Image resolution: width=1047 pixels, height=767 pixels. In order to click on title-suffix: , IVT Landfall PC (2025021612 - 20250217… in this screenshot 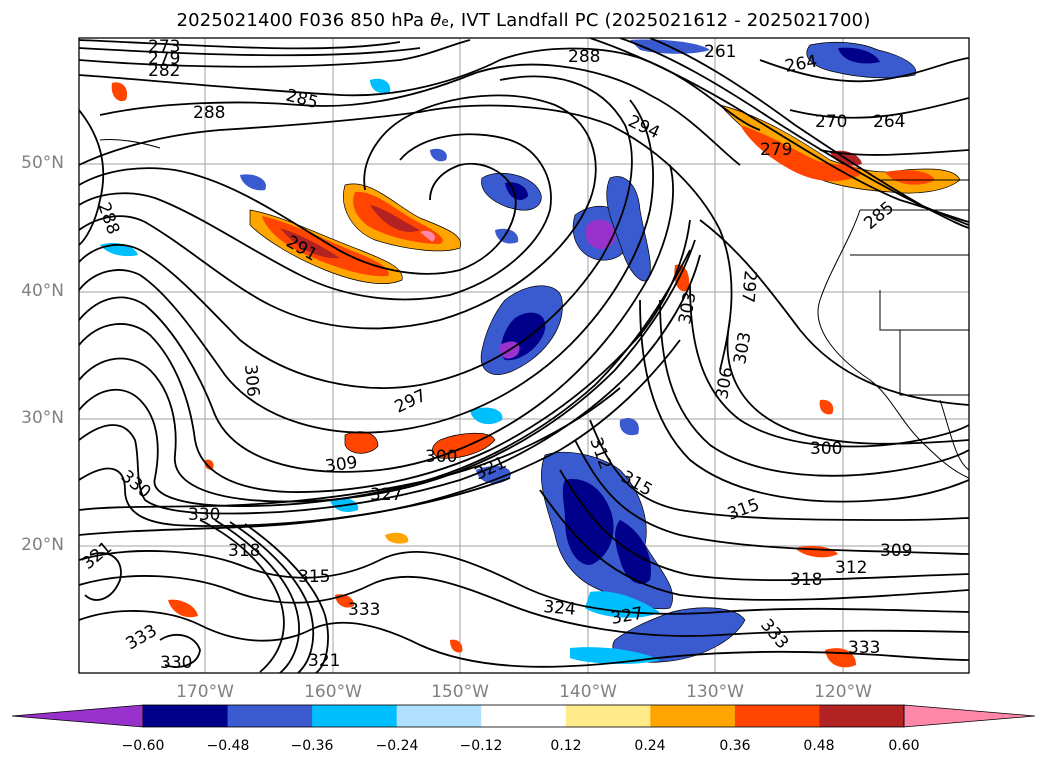, I will do `click(660, 20)`.